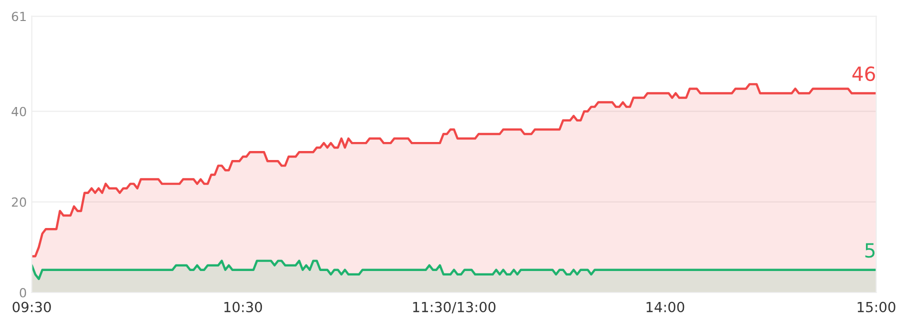 The image size is (908, 325). Describe the element at coordinates (454, 308) in the screenshot. I see `x-tick-label: 11:30/13:00` at that location.